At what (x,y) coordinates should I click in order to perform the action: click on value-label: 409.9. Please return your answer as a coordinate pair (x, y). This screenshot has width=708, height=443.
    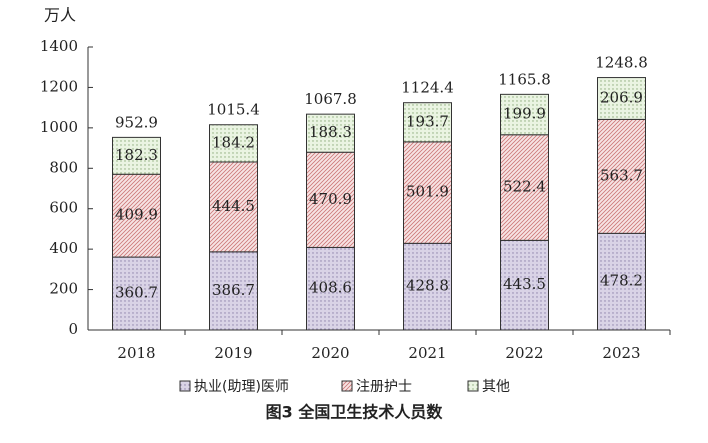
    Looking at the image, I should click on (136, 215).